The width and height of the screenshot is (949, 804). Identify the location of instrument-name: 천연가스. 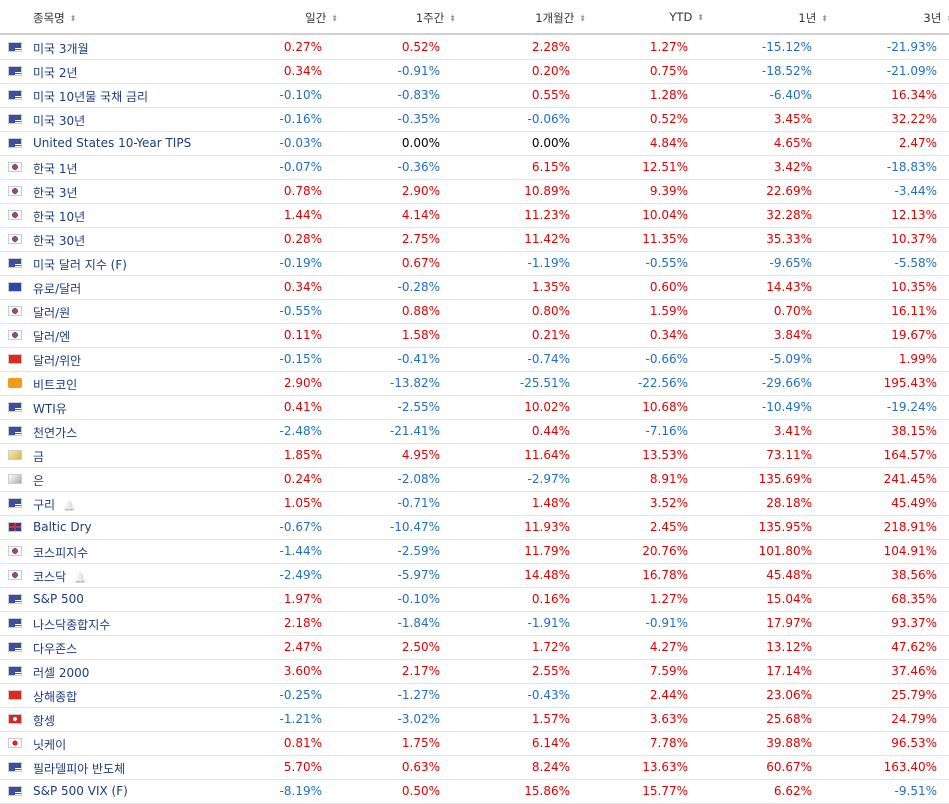
(55, 432).